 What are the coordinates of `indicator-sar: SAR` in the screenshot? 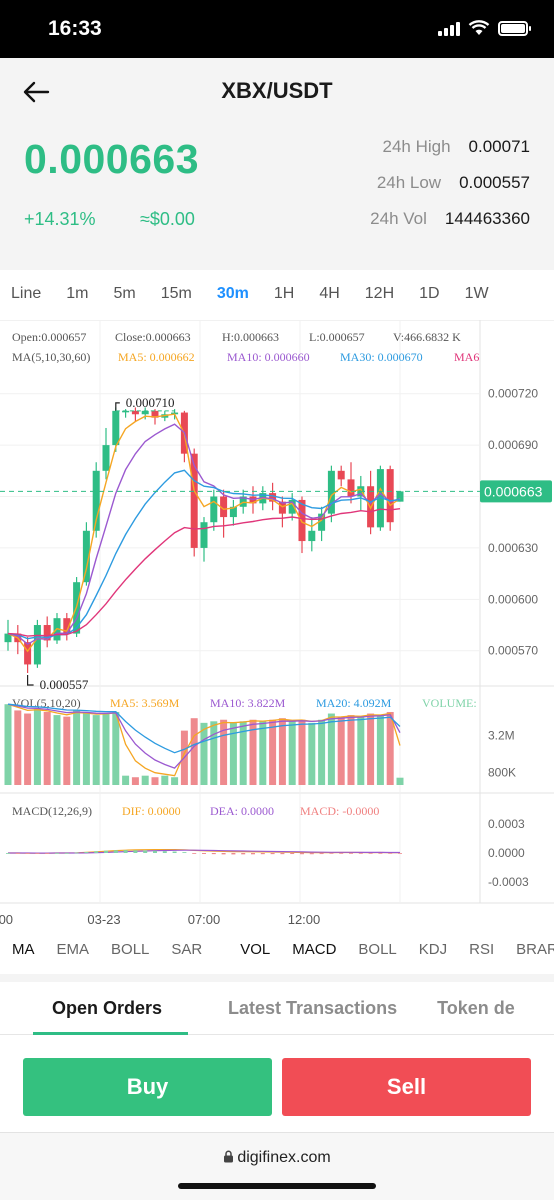 It's located at (187, 949).